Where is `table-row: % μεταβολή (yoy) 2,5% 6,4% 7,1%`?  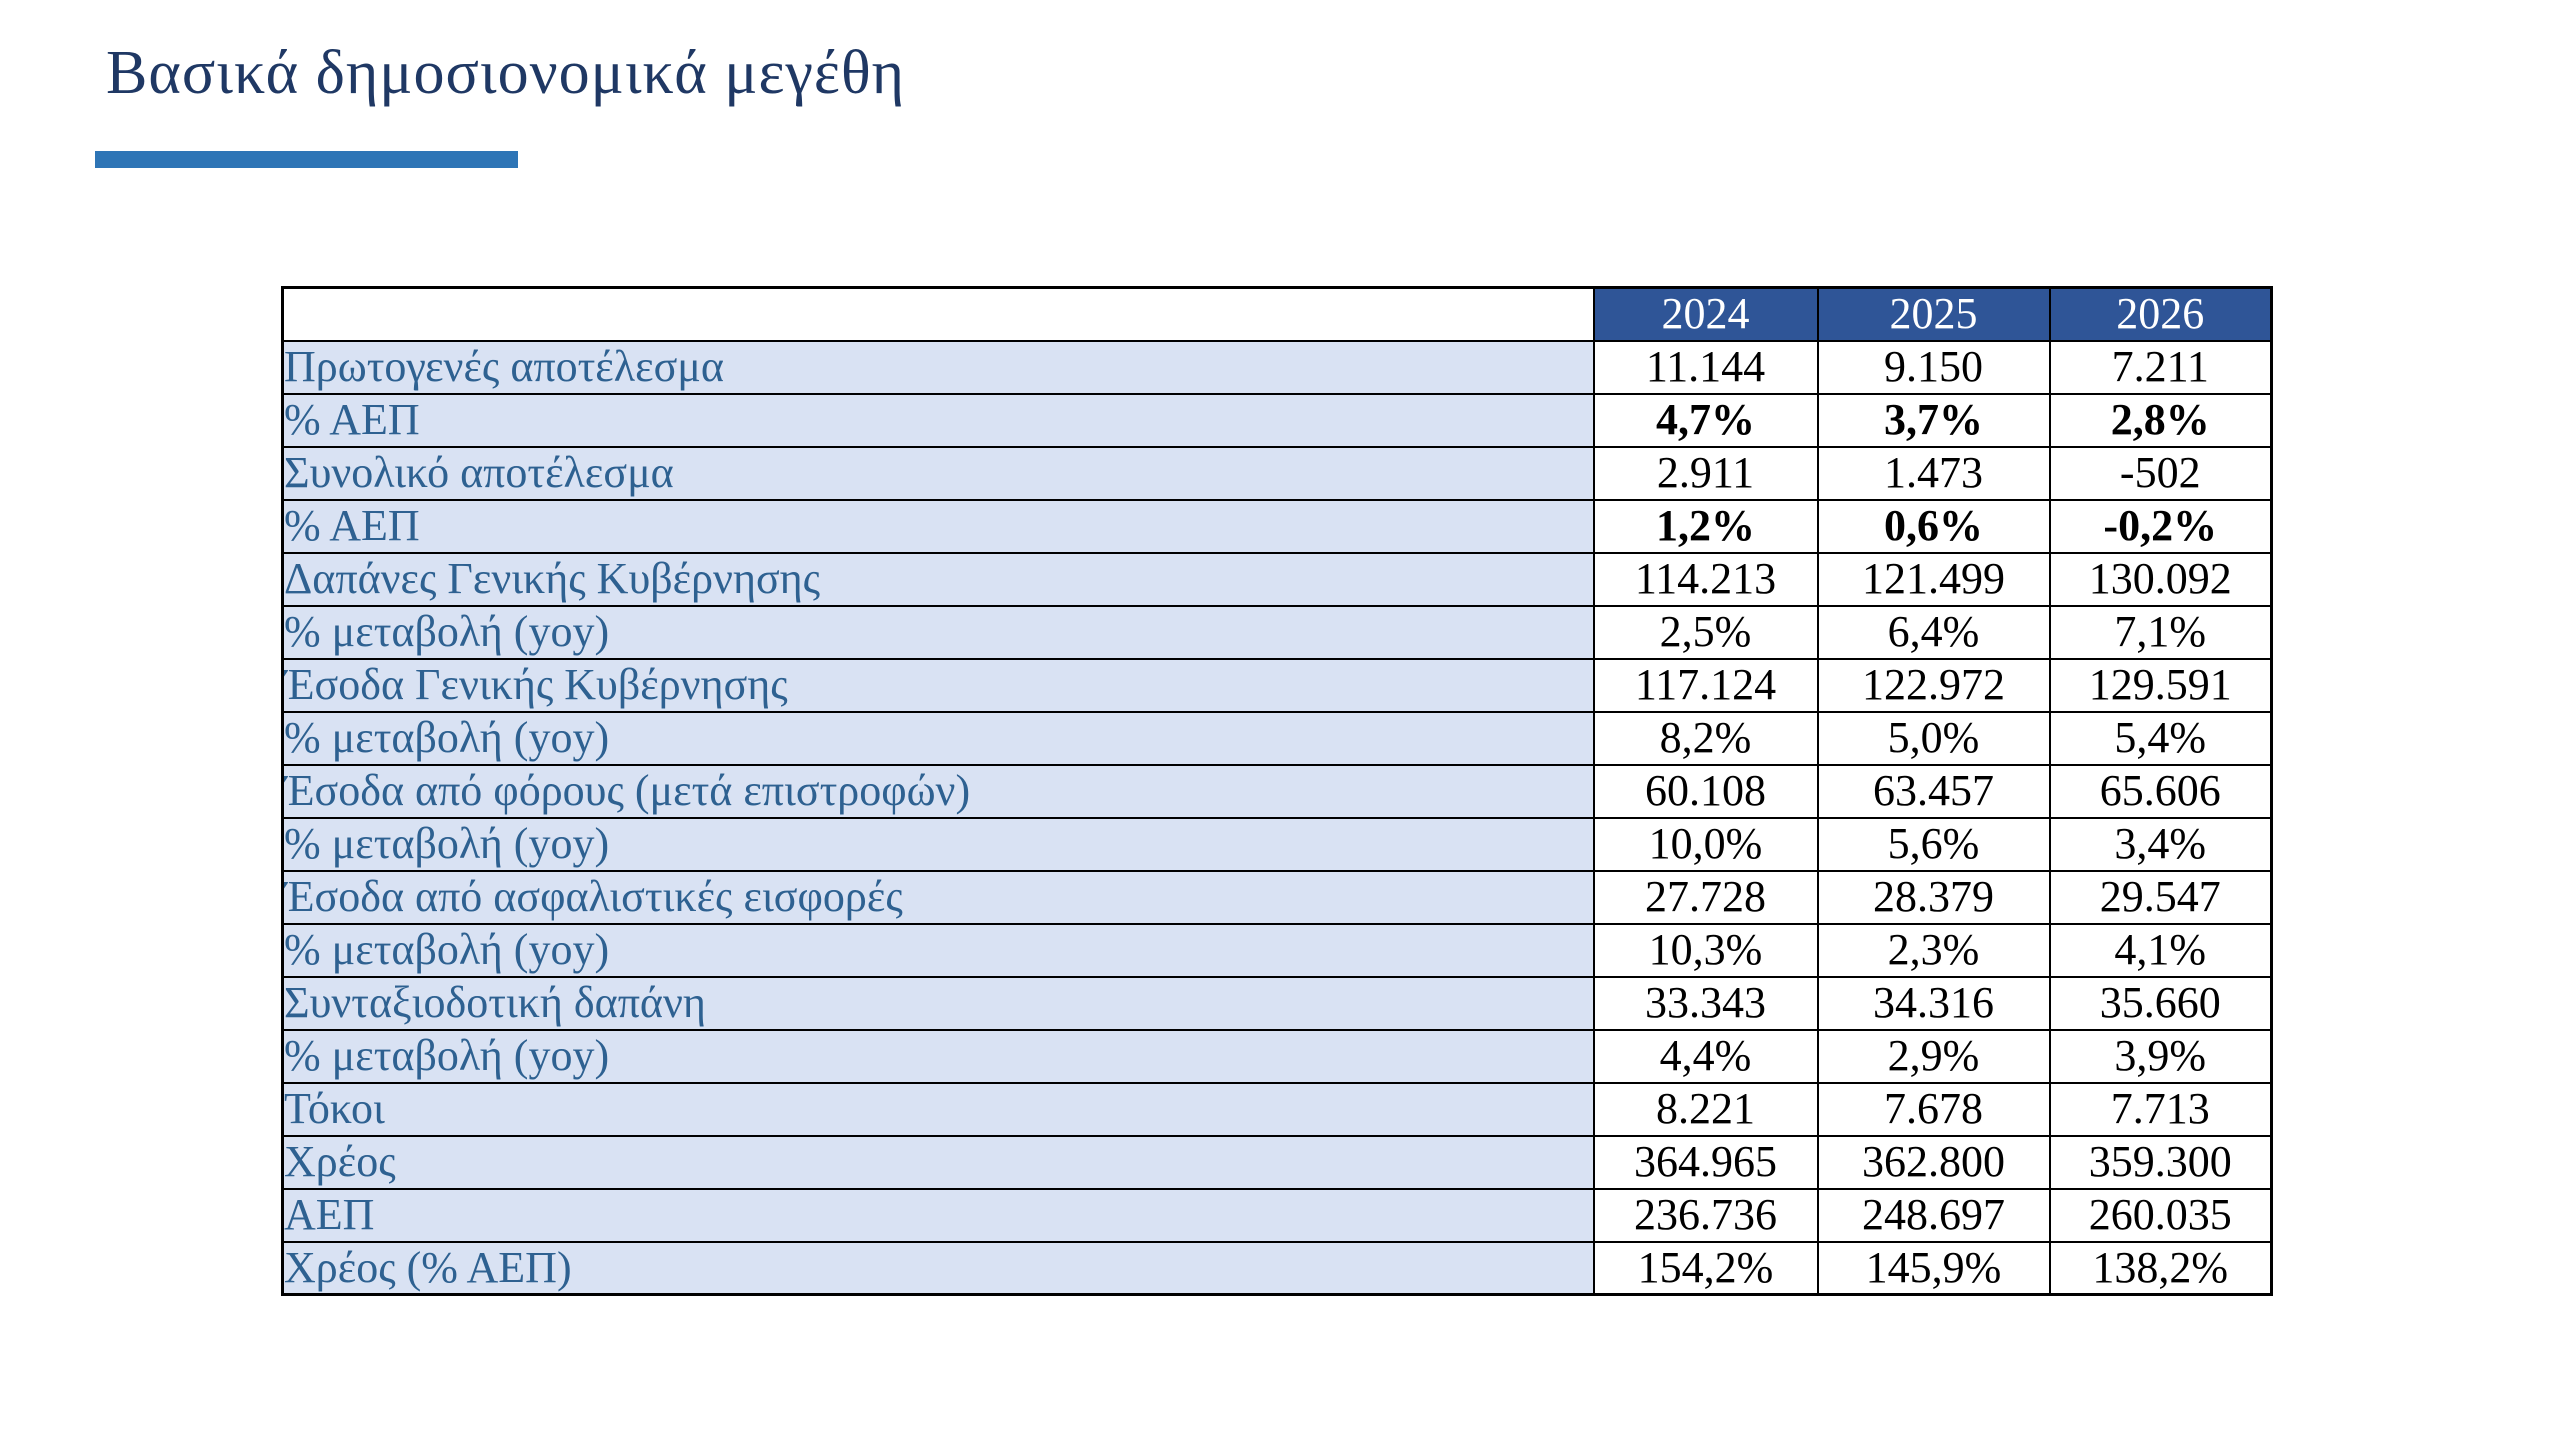
table-row: % μεταβολή (yoy) 2,5% 6,4% 7,1% is located at coordinates (1277, 632).